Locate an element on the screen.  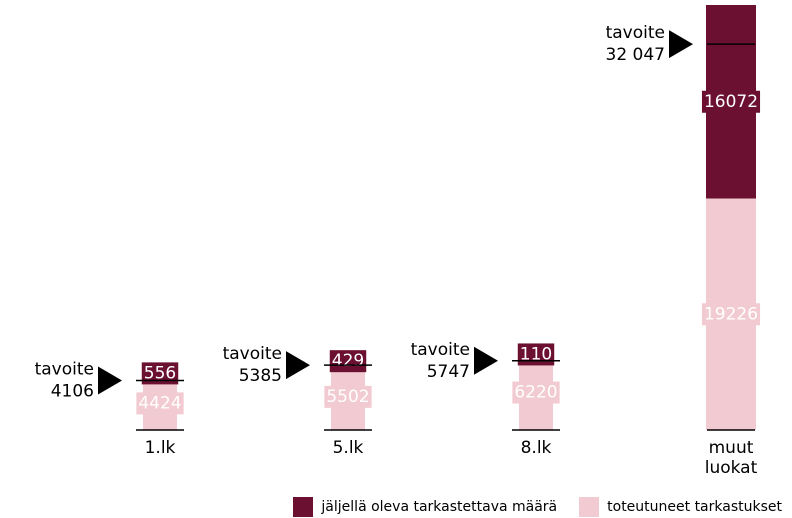
value-label: 16072 is located at coordinates (731, 102).